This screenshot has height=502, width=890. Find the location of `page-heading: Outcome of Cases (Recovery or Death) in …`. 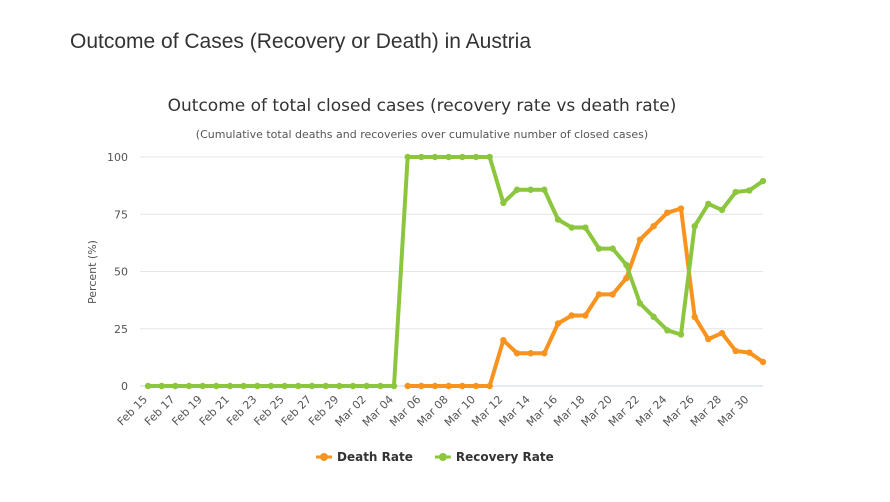

page-heading: Outcome of Cases (Recovery or Death) in … is located at coordinates (301, 41).